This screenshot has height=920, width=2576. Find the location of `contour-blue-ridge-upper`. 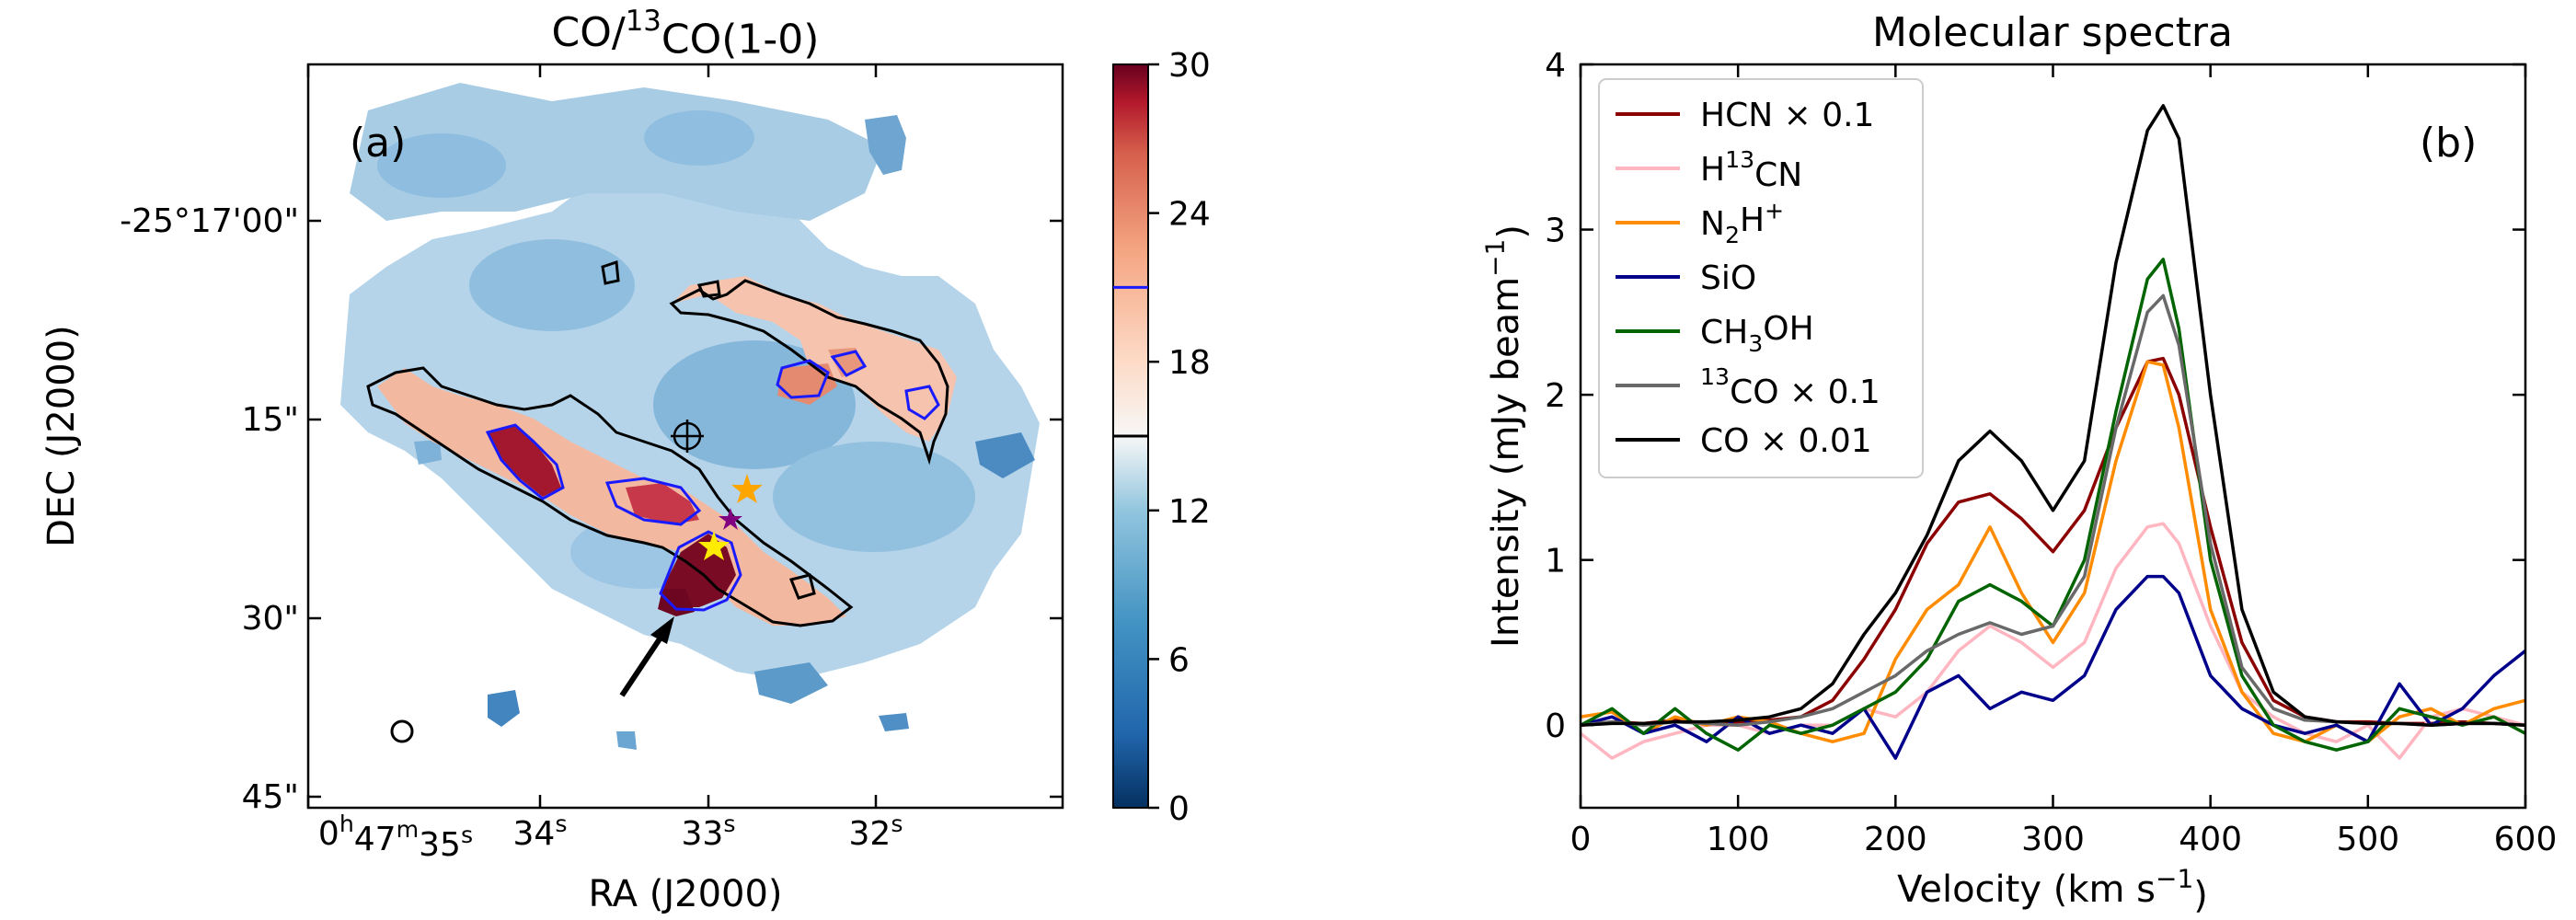

contour-blue-ridge-upper is located at coordinates (803, 379).